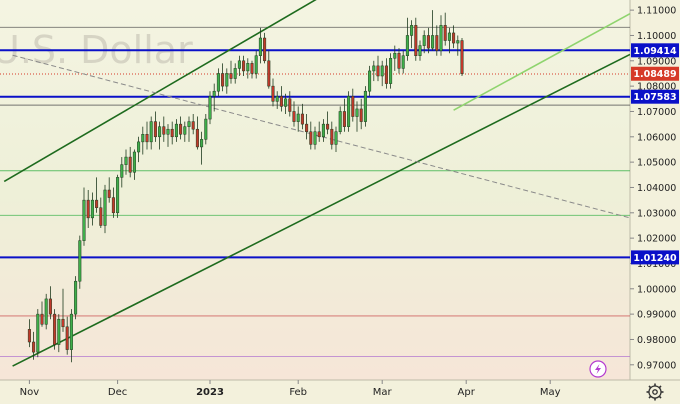 This screenshot has width=680, height=404. Describe the element at coordinates (656, 365) in the screenshot. I see `y-tick-label: 0.97000` at that location.